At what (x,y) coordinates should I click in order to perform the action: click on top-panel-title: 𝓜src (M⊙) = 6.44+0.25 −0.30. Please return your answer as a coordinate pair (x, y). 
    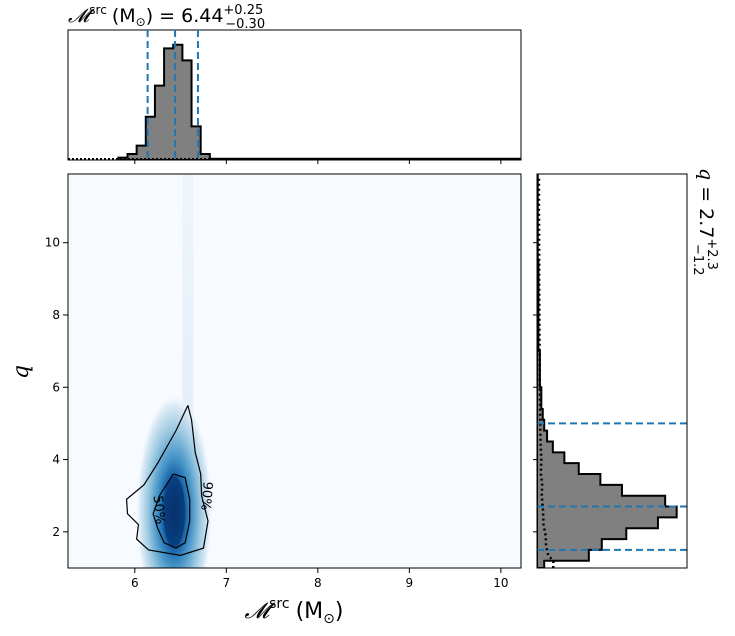
    Looking at the image, I should click on (166, 17).